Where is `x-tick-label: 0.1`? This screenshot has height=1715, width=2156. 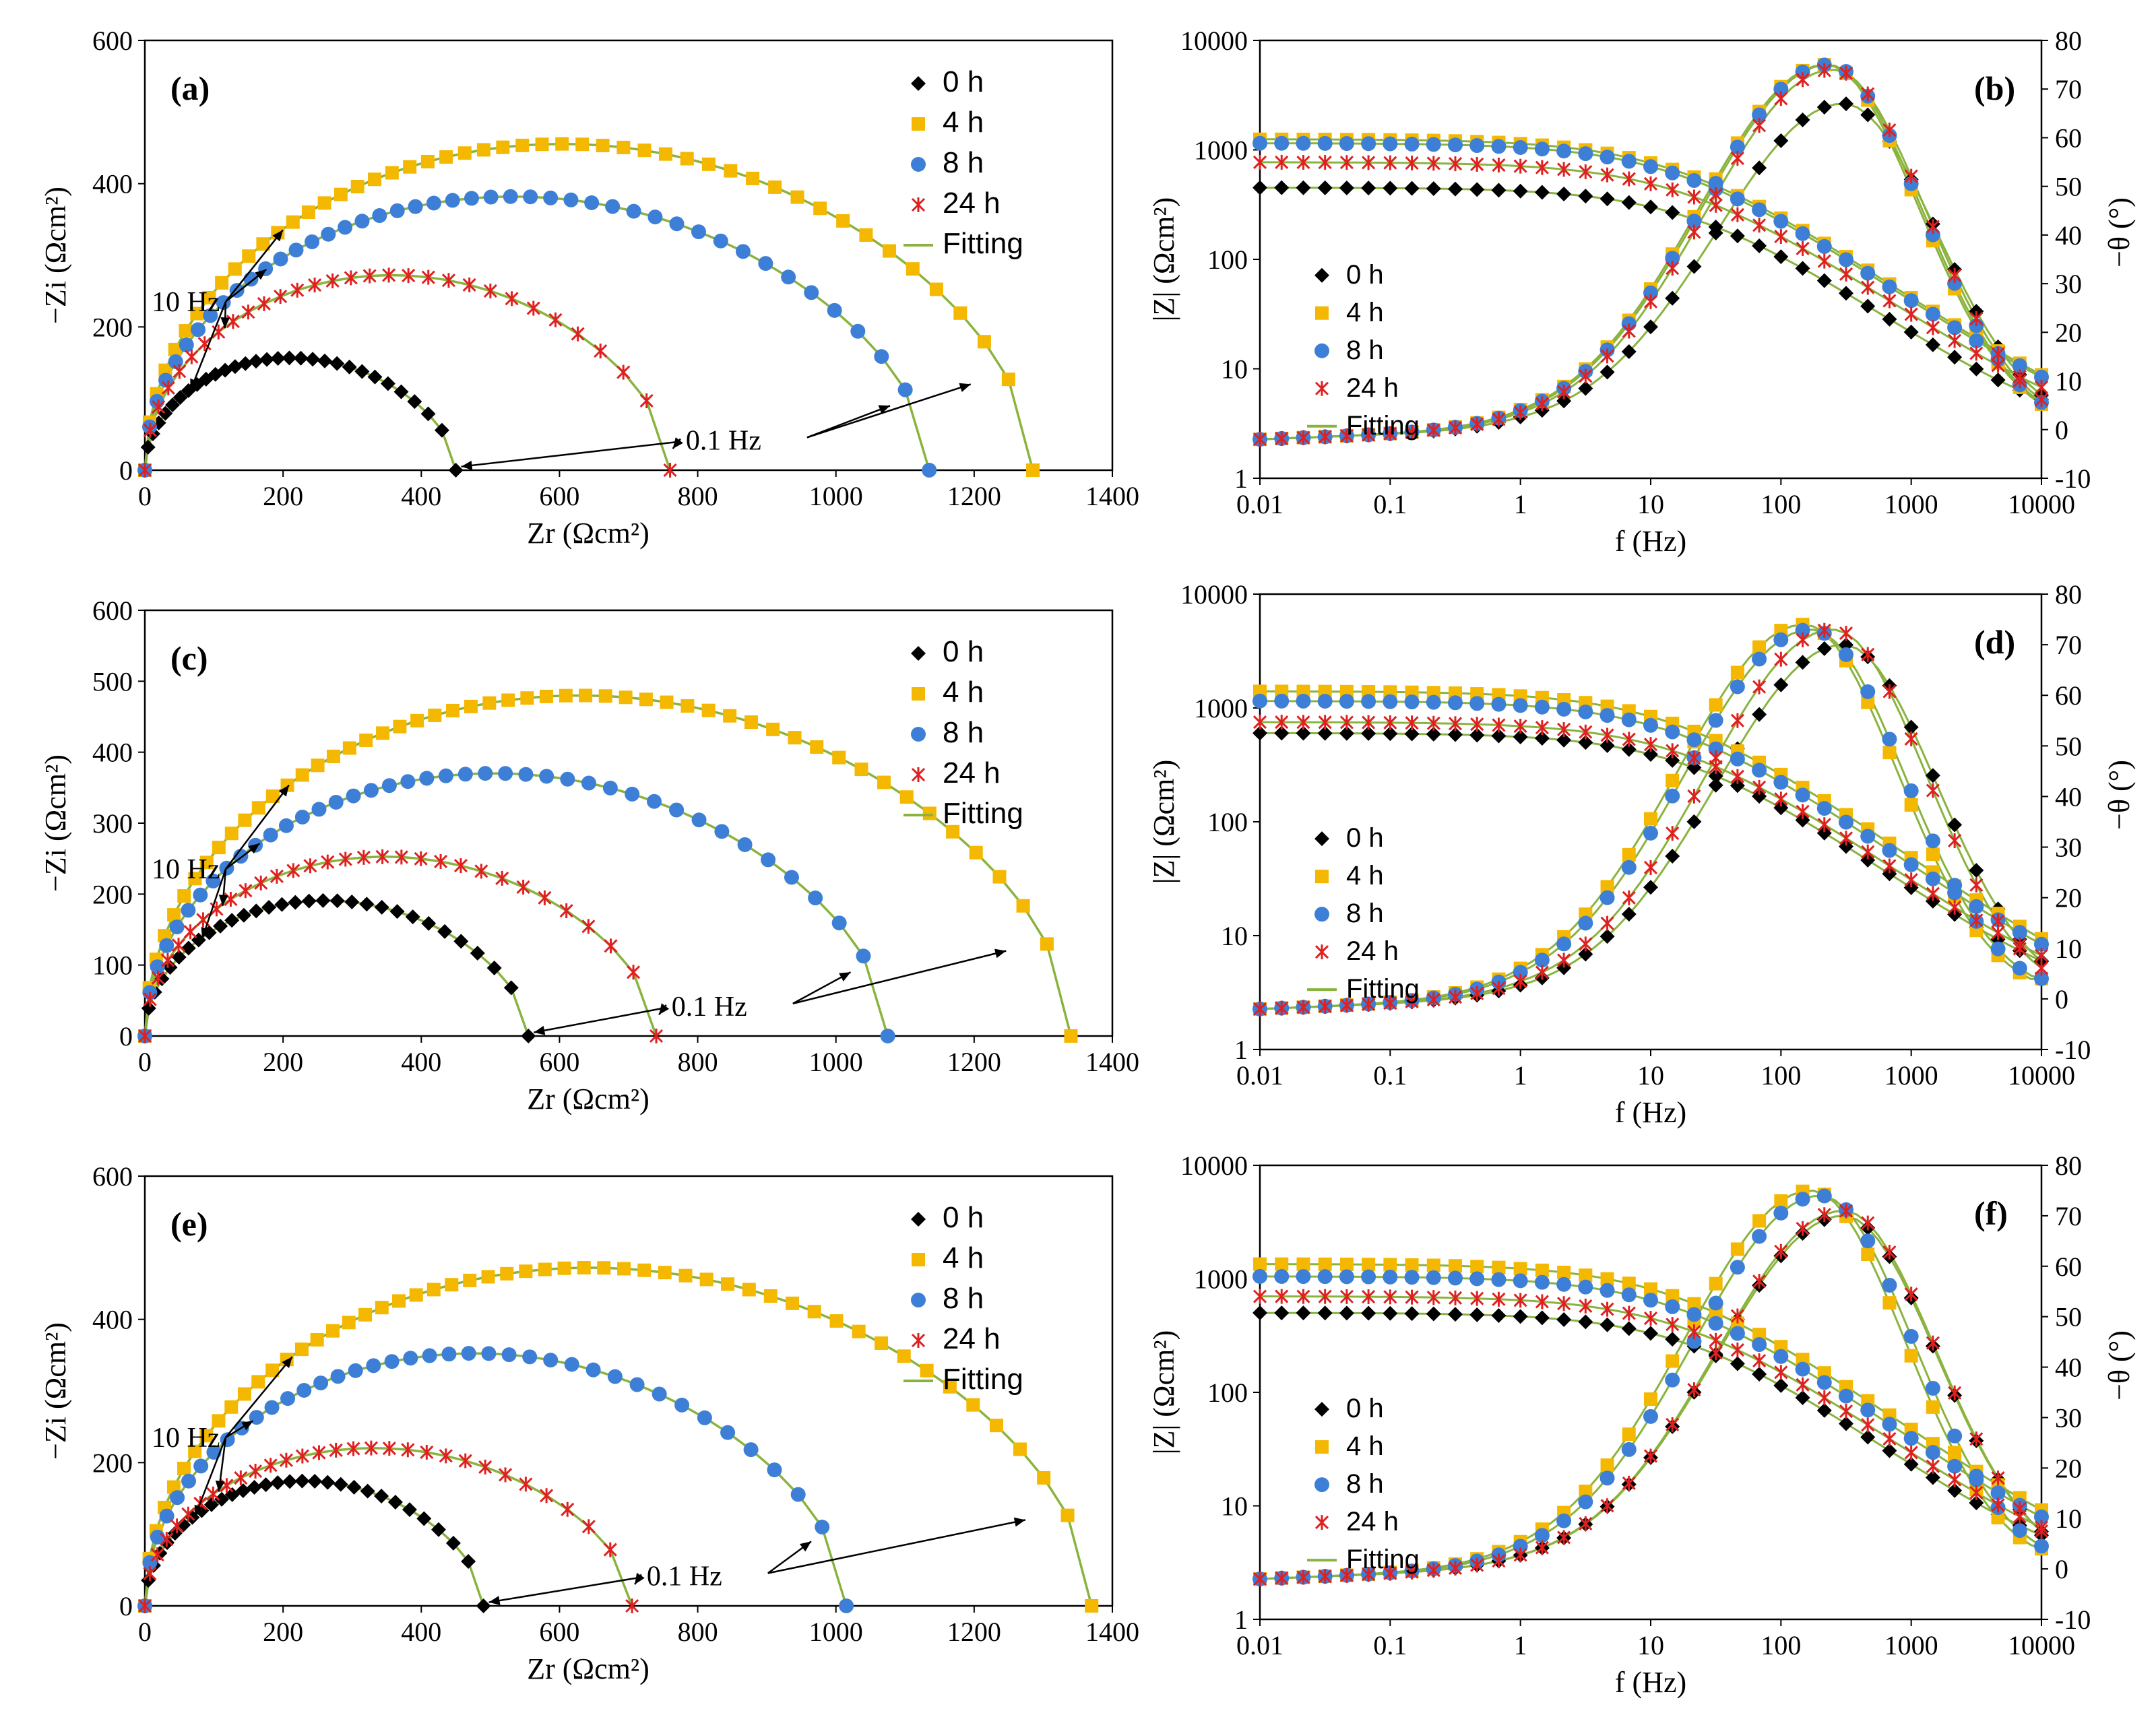
x-tick-label: 0.1 is located at coordinates (1390, 1075).